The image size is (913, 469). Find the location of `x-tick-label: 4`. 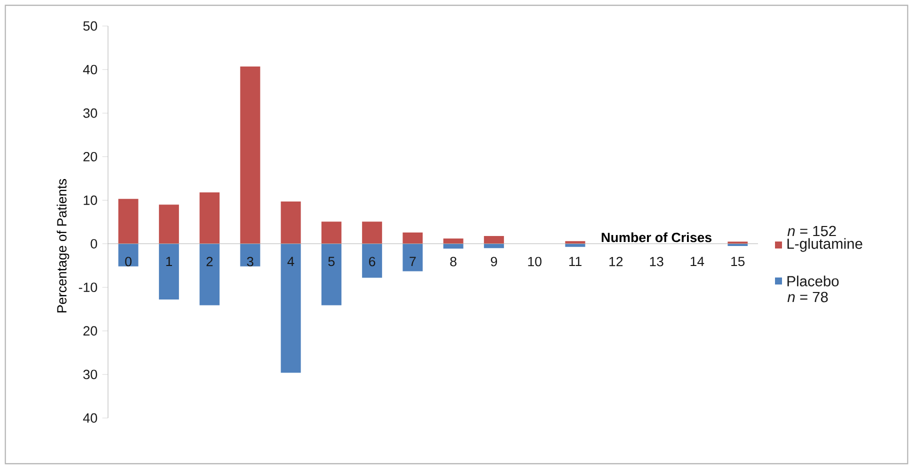

x-tick-label: 4 is located at coordinates (290, 261).